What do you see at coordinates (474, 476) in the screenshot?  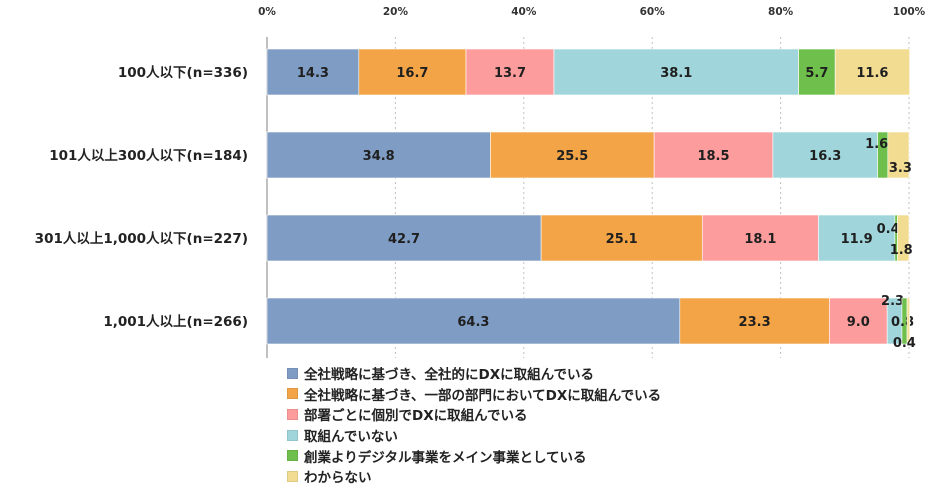 I see `legend-item: わからない` at bounding box center [474, 476].